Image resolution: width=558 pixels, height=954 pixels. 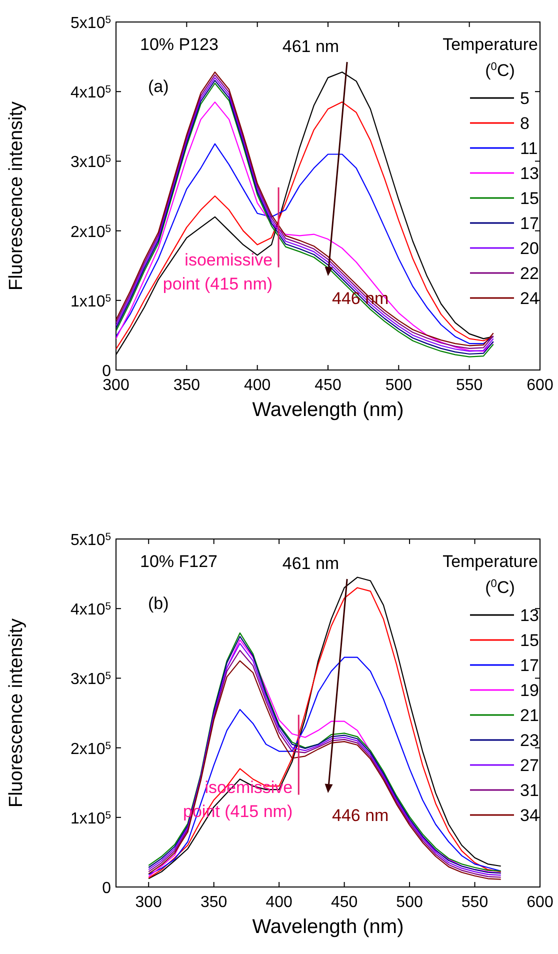 I want to click on annotation: 446 nm, so click(x=360, y=816).